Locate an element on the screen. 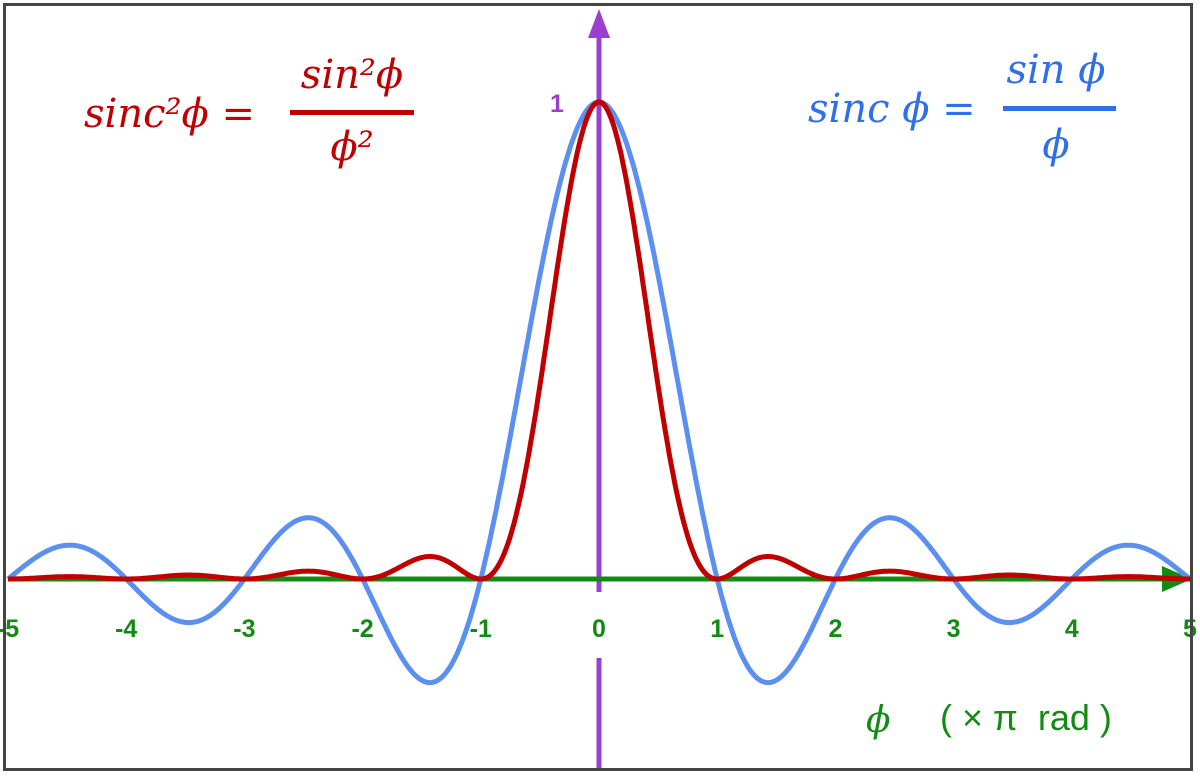  x-tick--2: -2 is located at coordinates (362, 629).